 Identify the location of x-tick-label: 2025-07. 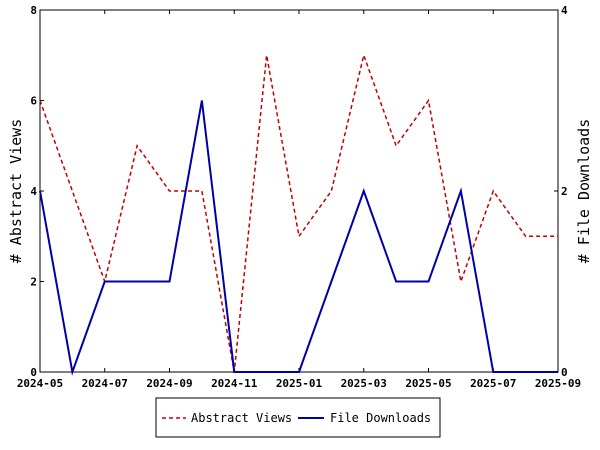
(493, 383).